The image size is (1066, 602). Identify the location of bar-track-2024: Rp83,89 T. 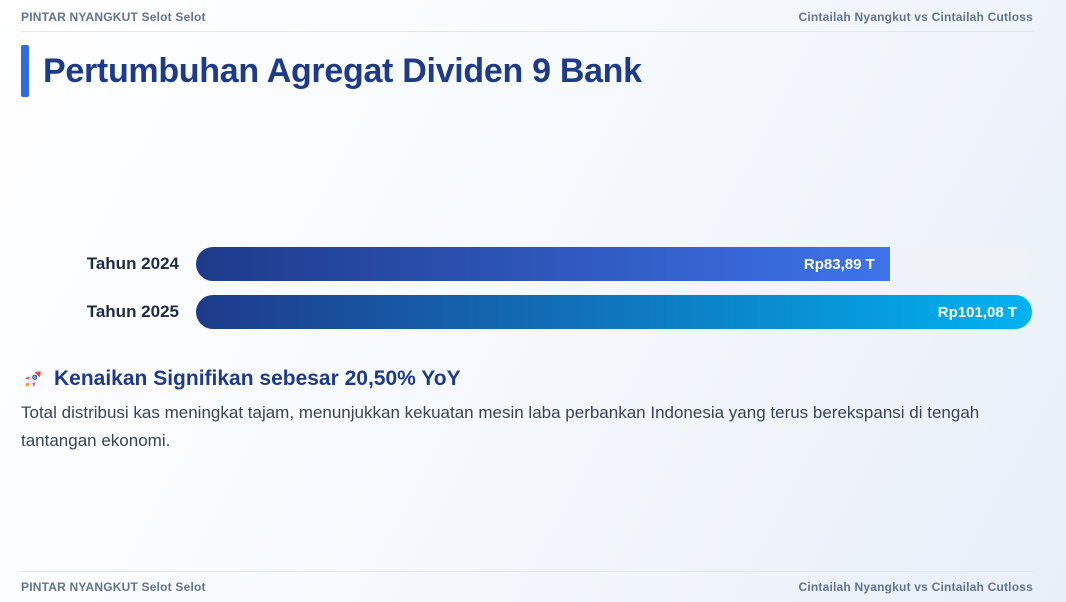
(614, 264).